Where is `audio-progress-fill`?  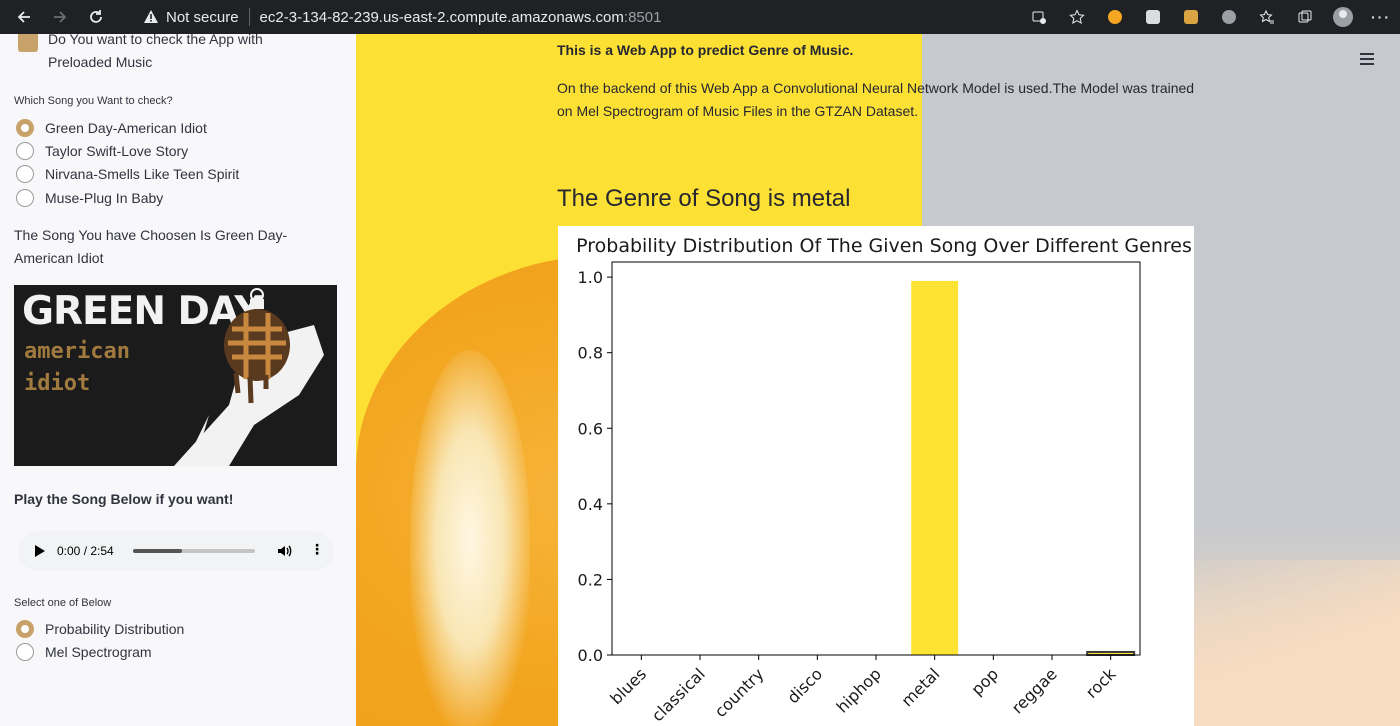 audio-progress-fill is located at coordinates (157, 551).